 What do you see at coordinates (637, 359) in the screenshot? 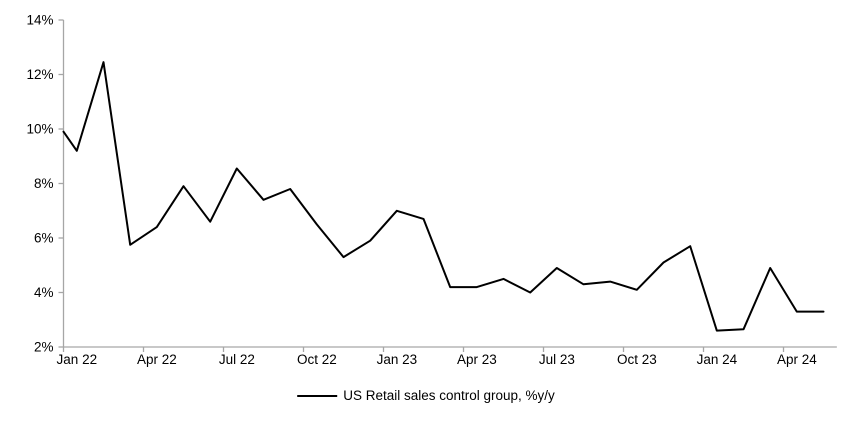
I see `x-tick-label: Oct 23` at bounding box center [637, 359].